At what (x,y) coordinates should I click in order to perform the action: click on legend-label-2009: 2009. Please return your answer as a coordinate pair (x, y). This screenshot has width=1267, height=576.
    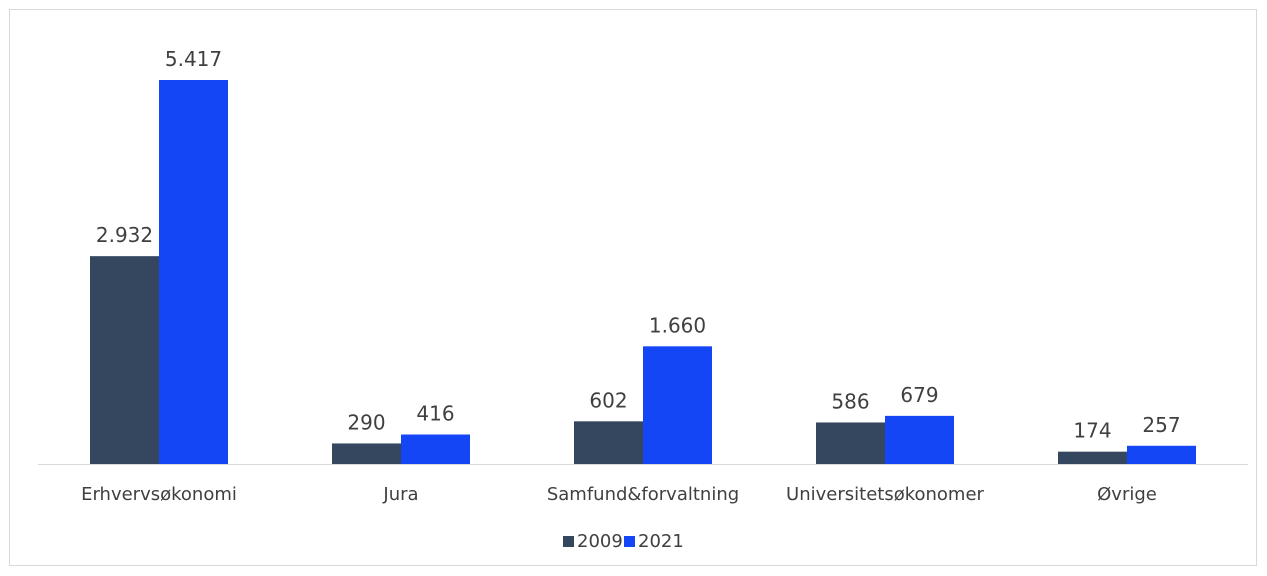
    Looking at the image, I should click on (600, 541).